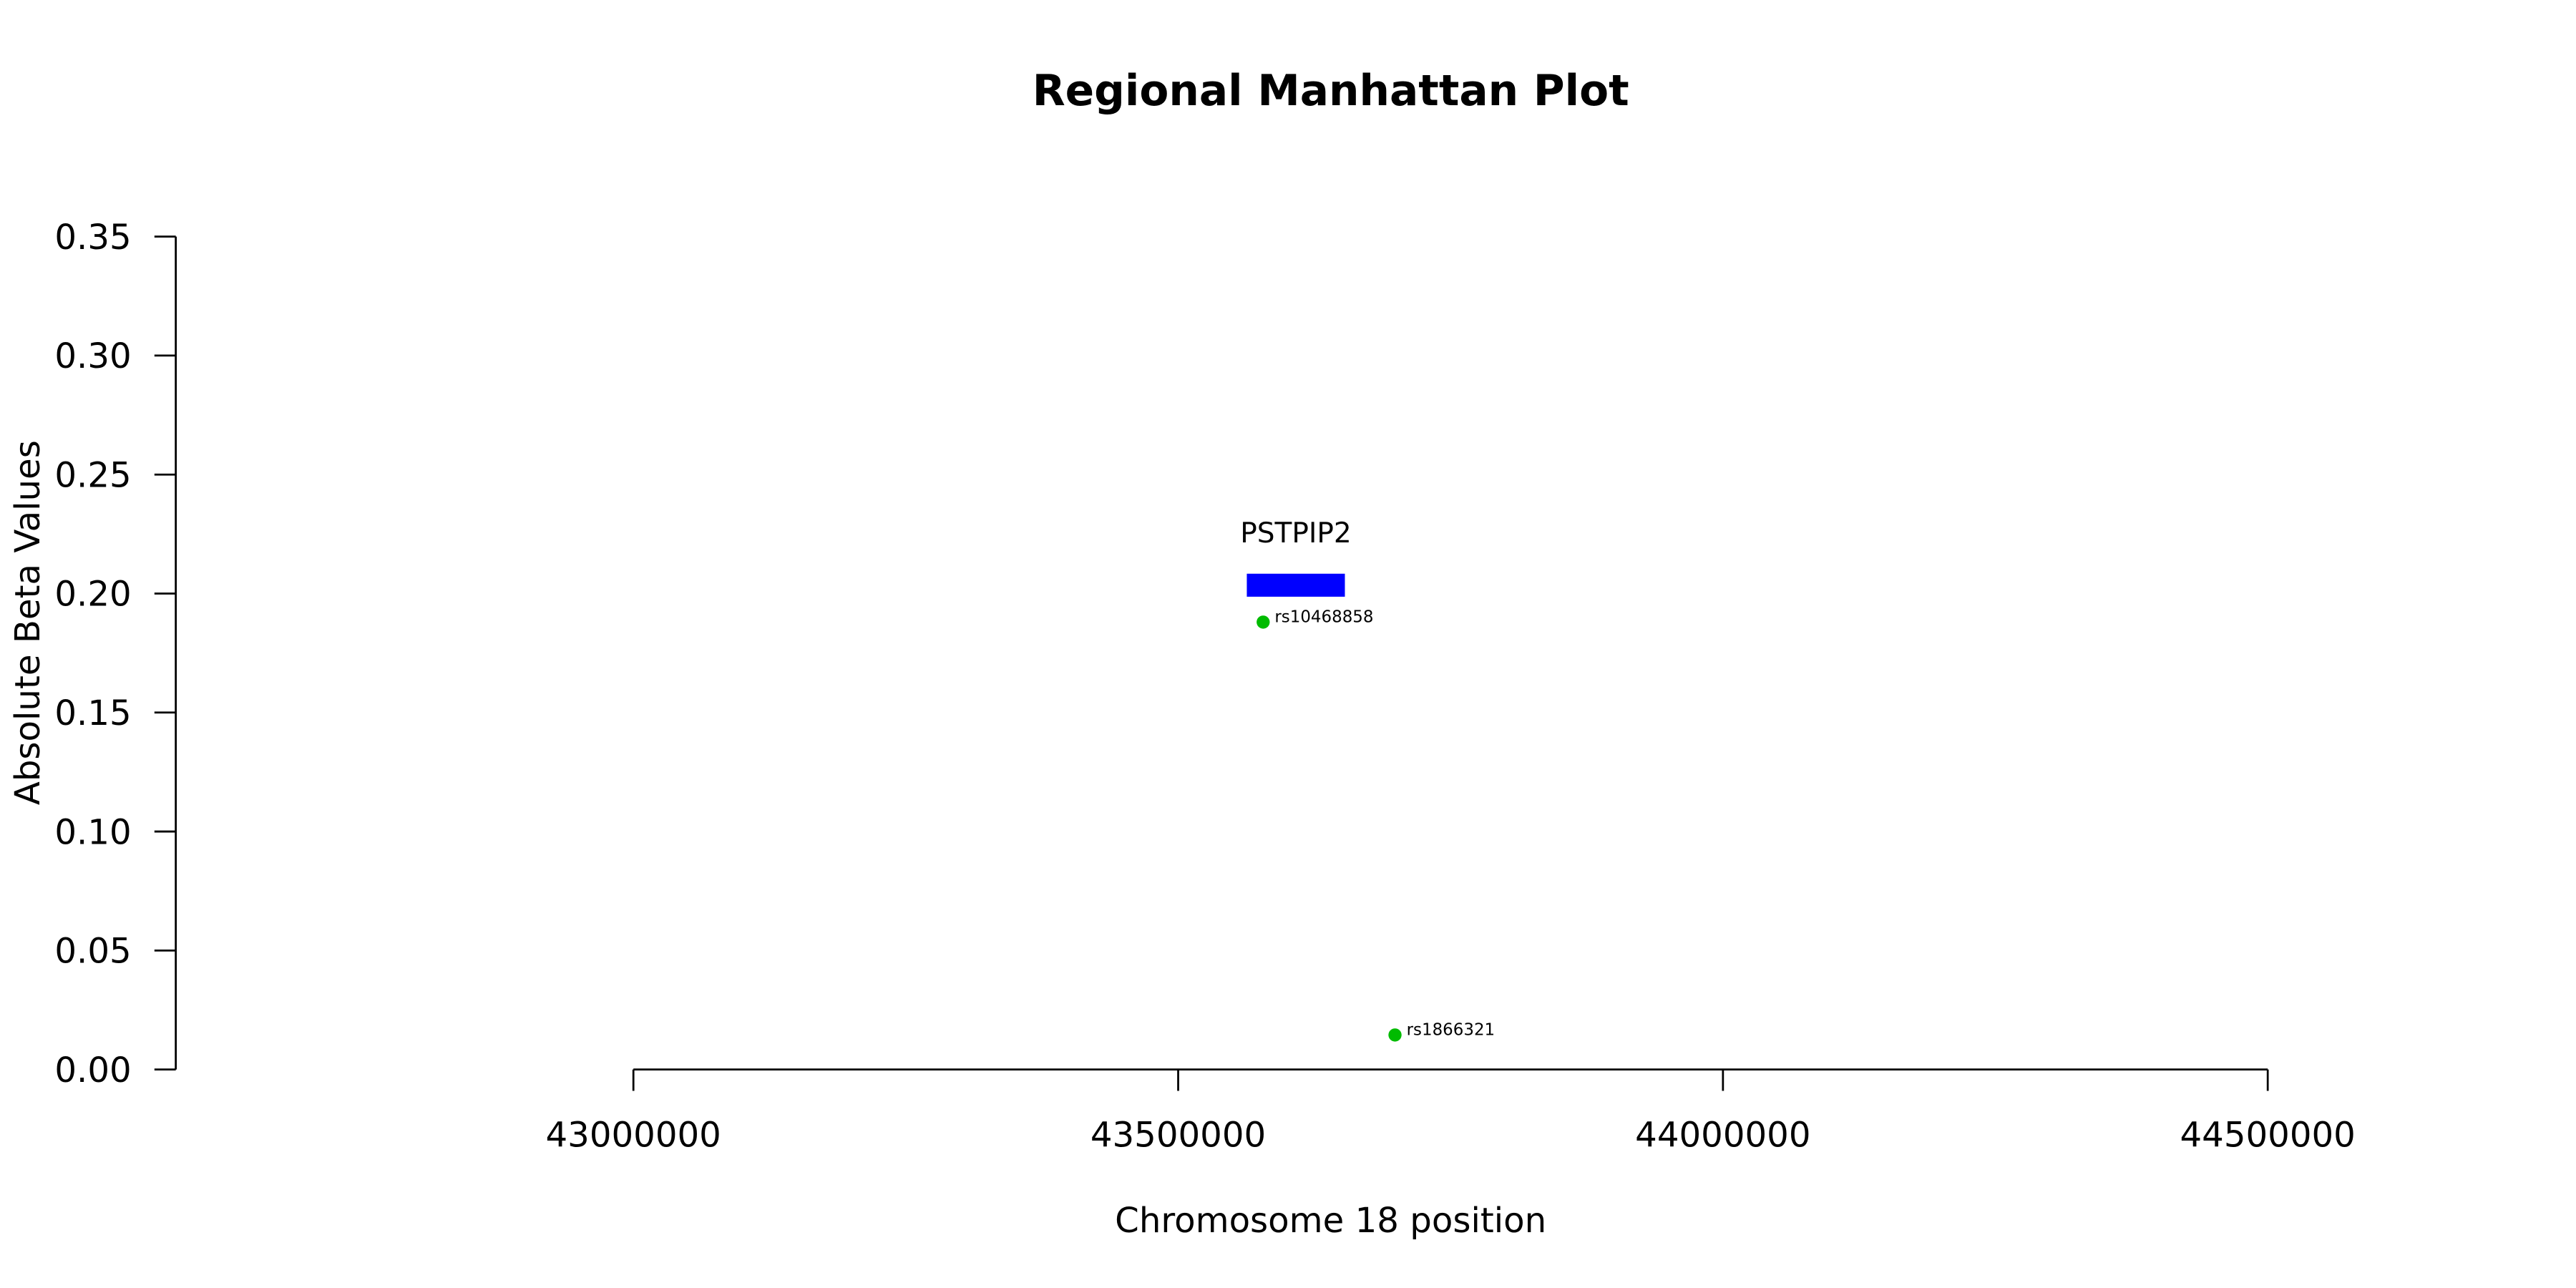  Describe the element at coordinates (1722, 1136) in the screenshot. I see `x-tick-label: 44000000` at that location.